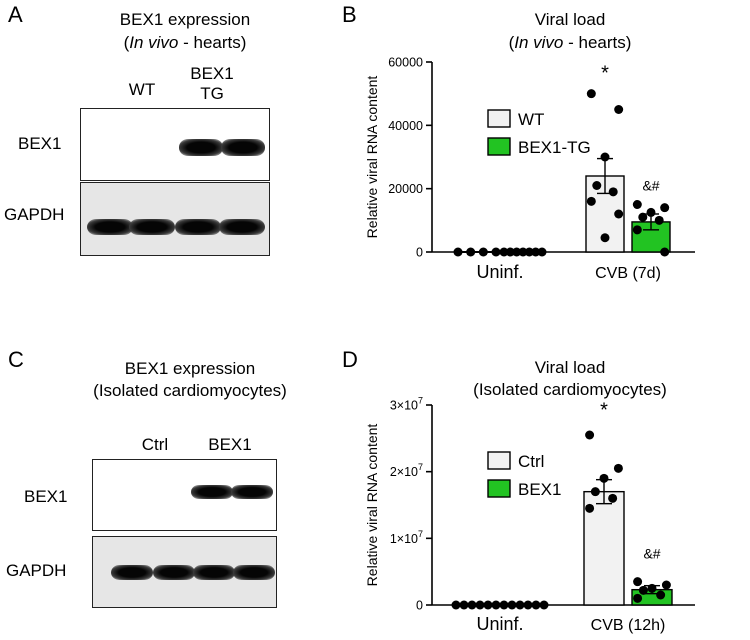  I want to click on row-label-gapdh-a: GAPDH, so click(34, 214).